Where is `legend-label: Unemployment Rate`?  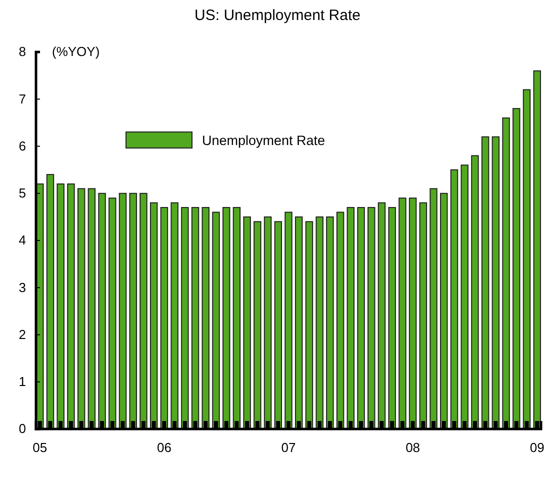 legend-label: Unemployment Rate is located at coordinates (264, 140).